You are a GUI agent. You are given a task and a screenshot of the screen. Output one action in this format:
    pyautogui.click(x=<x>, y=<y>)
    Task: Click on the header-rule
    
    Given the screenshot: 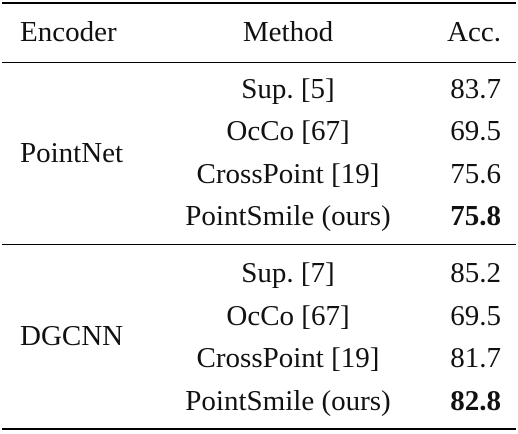 What is the action you would take?
    pyautogui.click(x=259, y=62)
    